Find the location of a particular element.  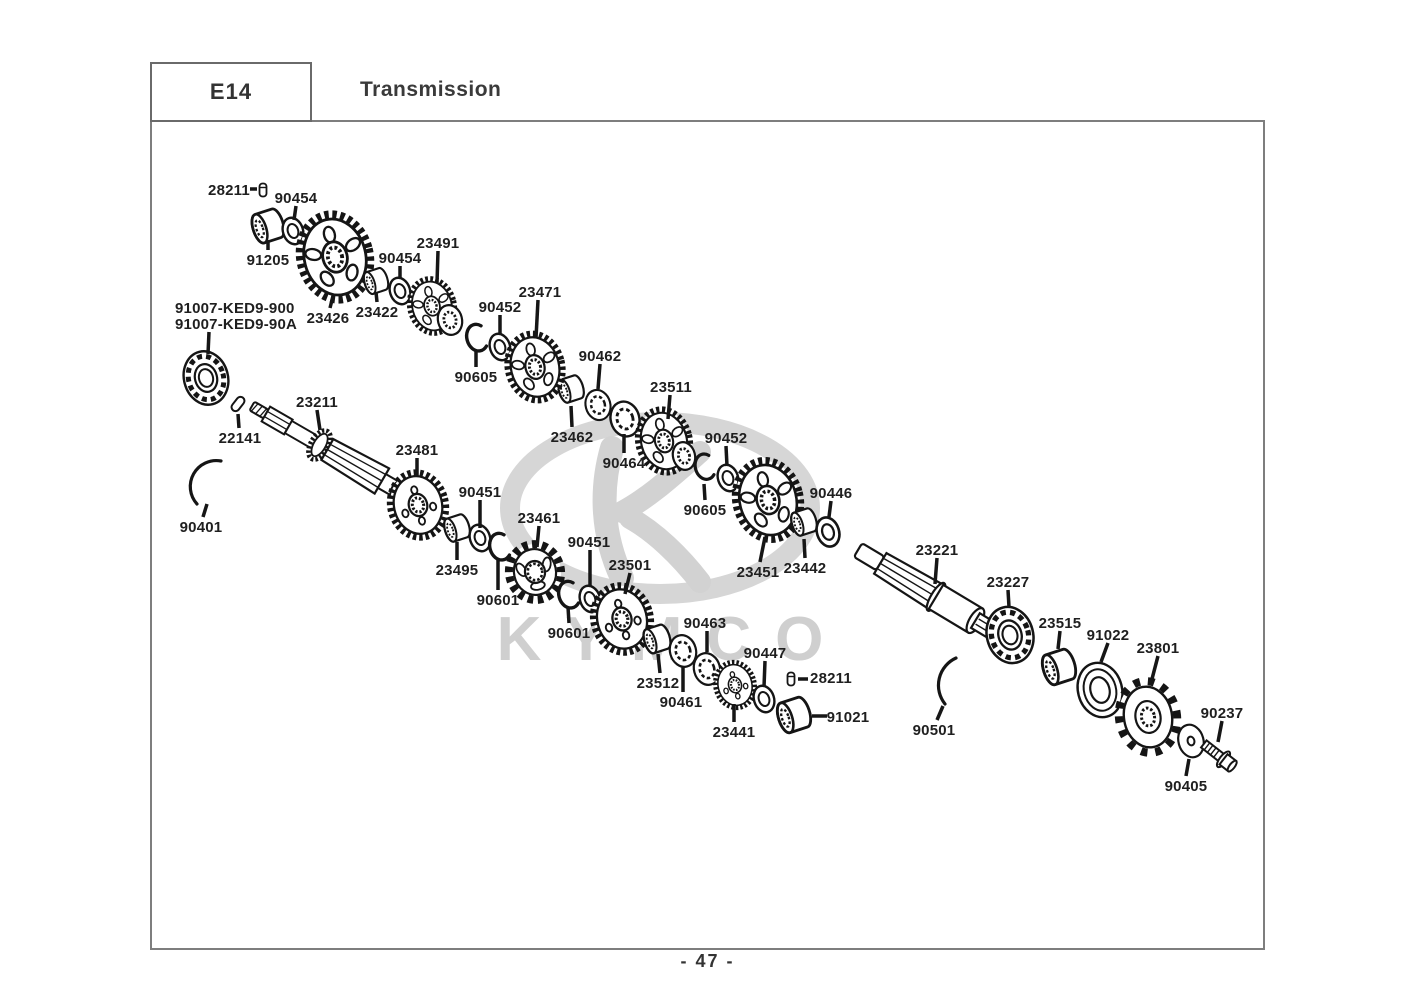

part-label: 91007-KED9-900 is located at coordinates (235, 308).